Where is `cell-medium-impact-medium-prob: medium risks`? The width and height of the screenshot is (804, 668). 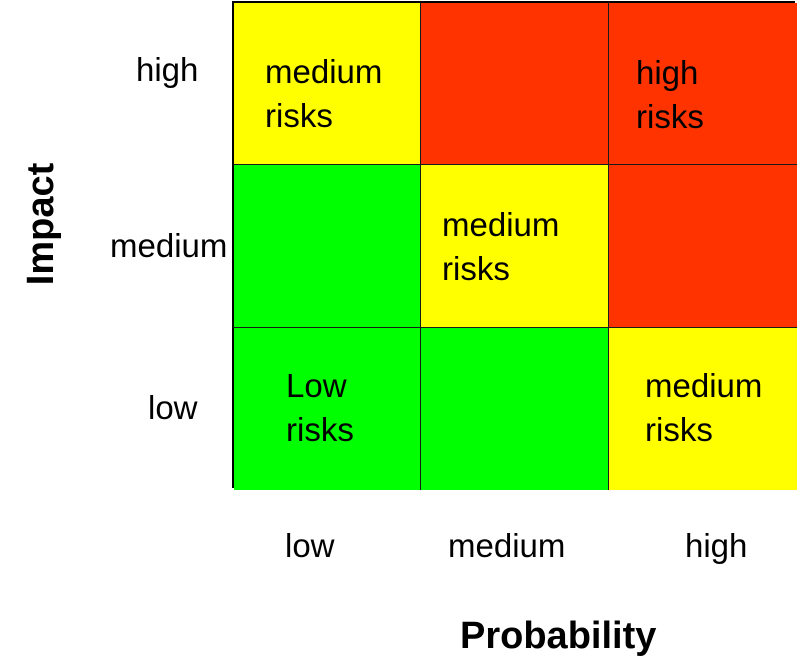 cell-medium-impact-medium-prob: medium risks is located at coordinates (515, 246).